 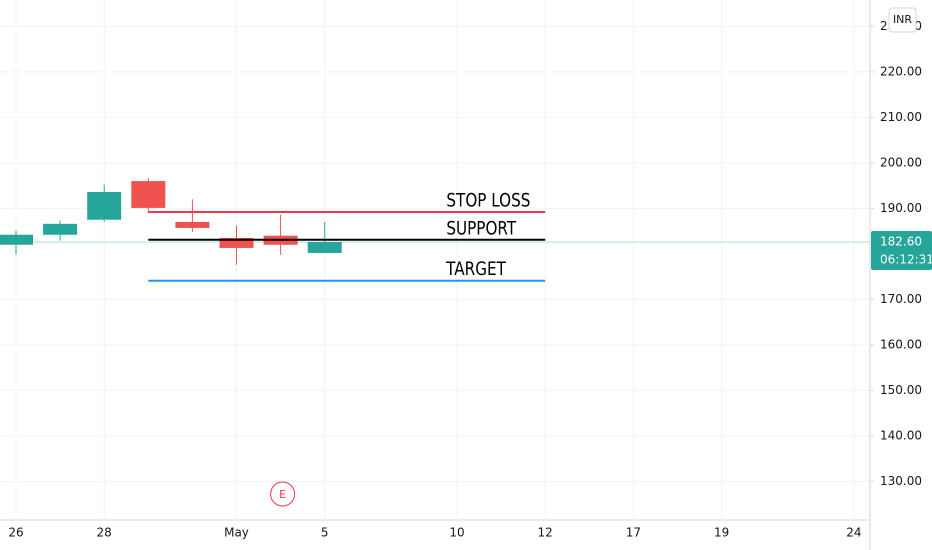 I want to click on x-tick-label: 19, so click(x=721, y=533).